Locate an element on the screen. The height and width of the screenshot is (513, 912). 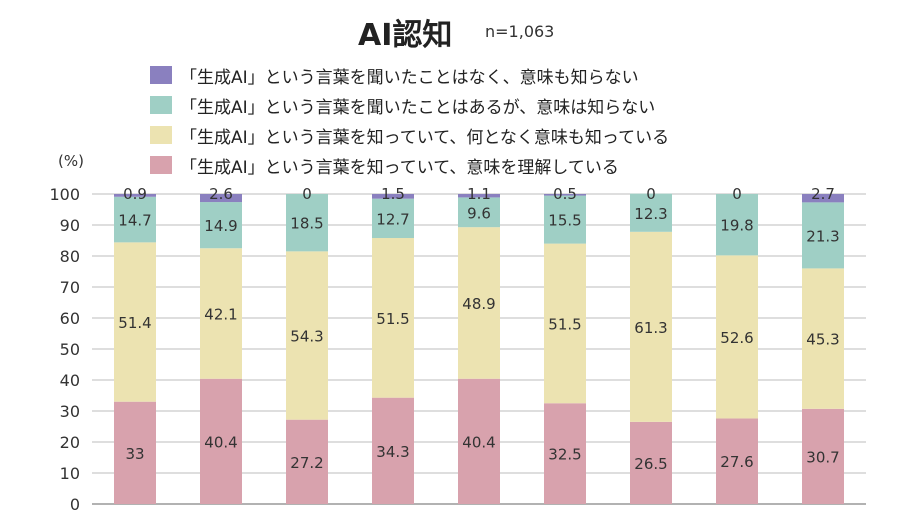
data-label: 2.7 is located at coordinates (823, 194).